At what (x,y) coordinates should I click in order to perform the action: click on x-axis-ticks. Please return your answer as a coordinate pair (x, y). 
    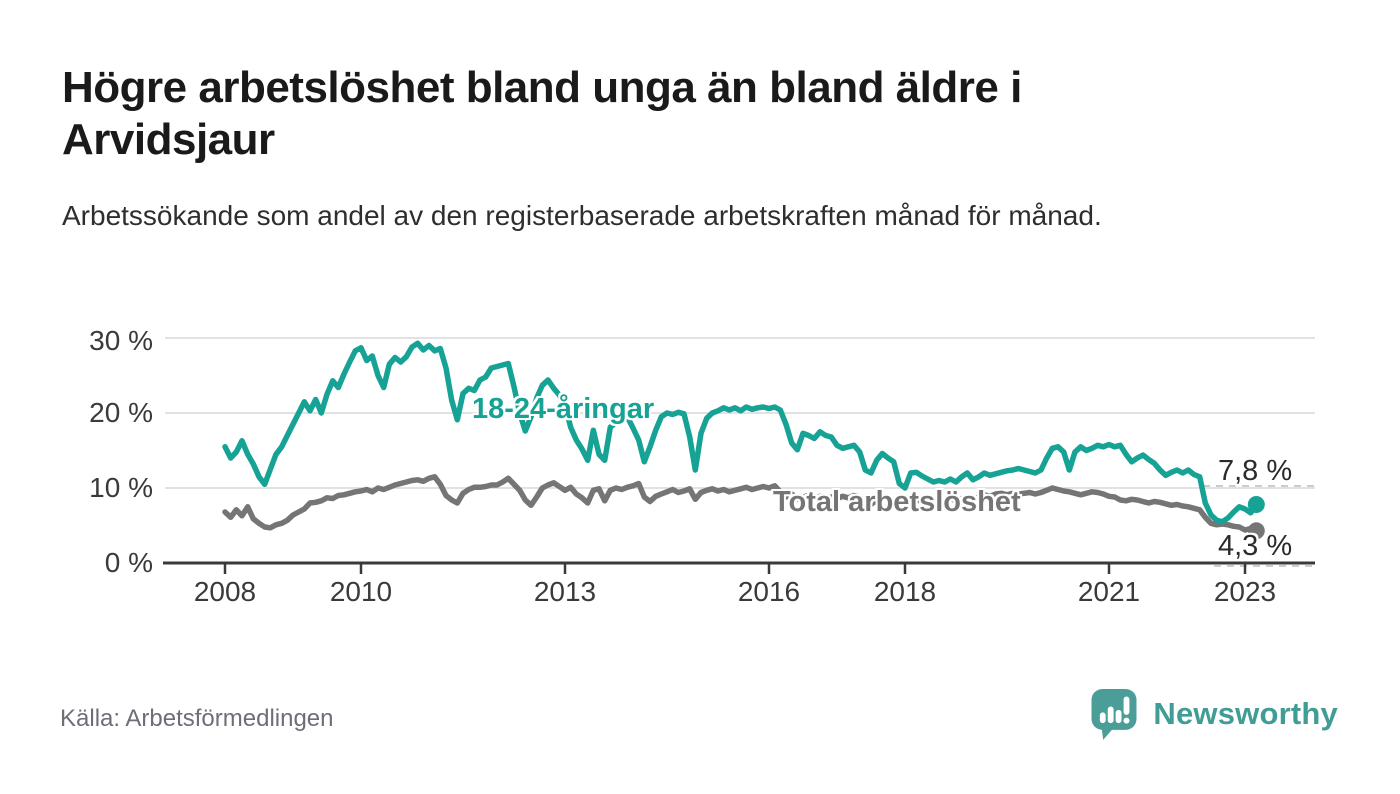
    Looking at the image, I should click on (735, 568).